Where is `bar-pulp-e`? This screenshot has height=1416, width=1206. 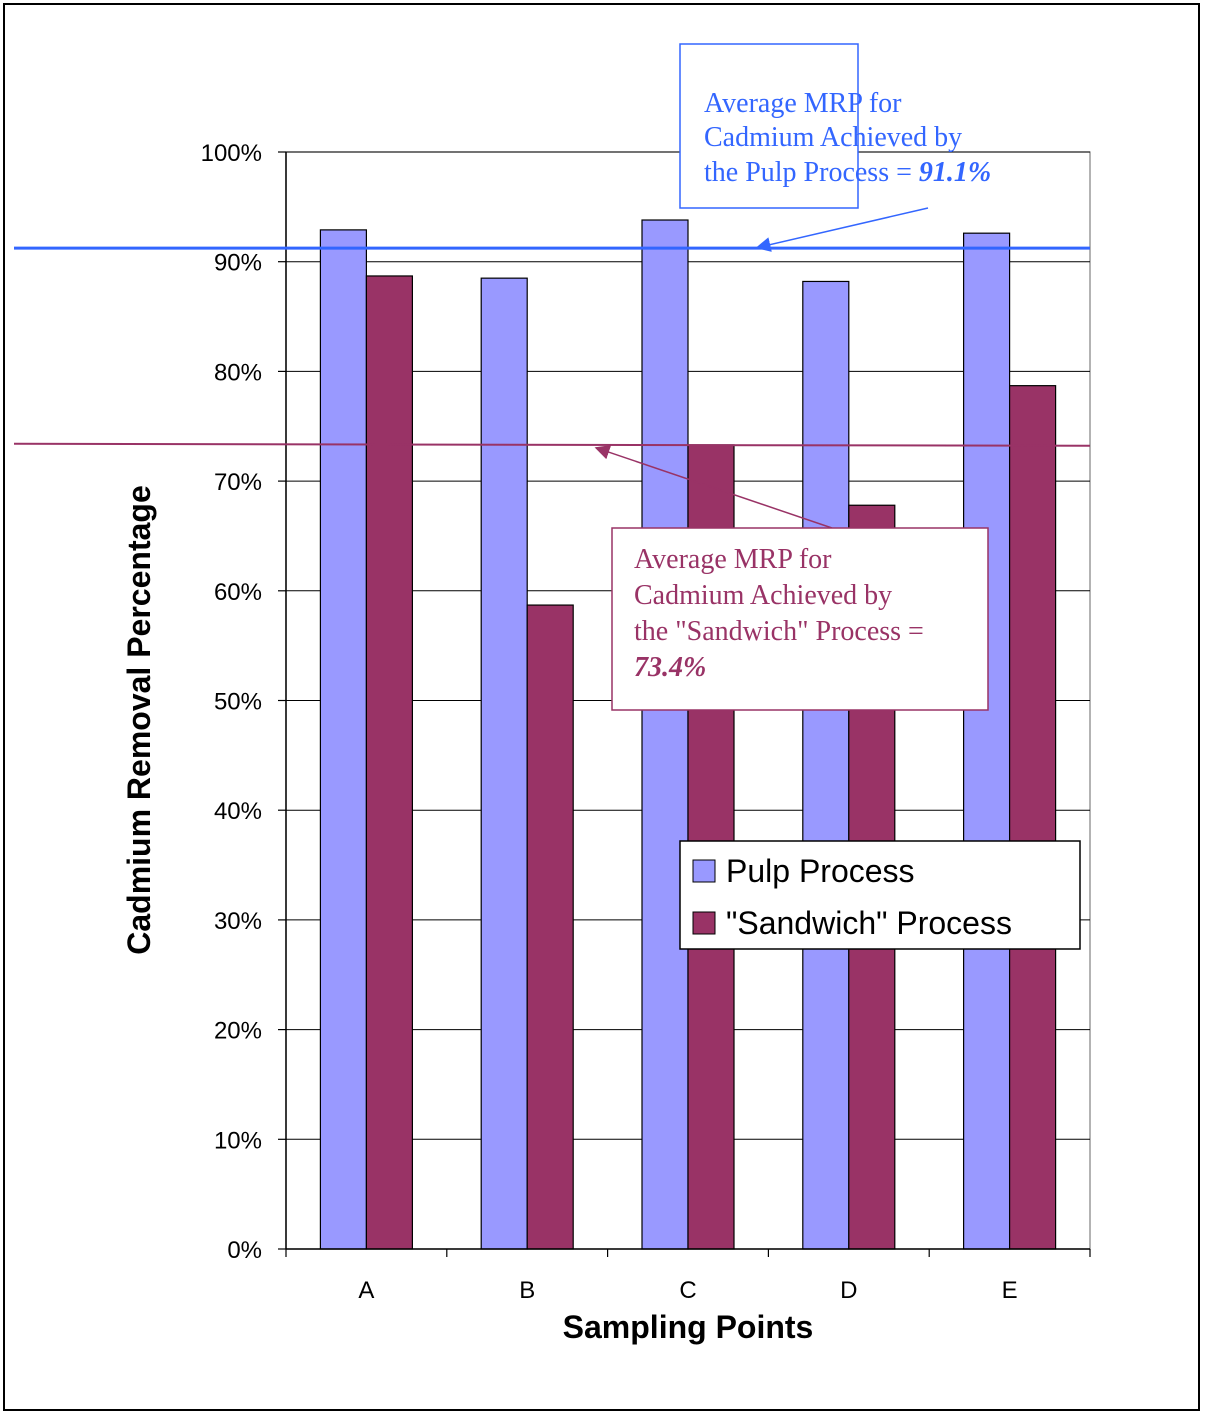
bar-pulp-e is located at coordinates (986, 741).